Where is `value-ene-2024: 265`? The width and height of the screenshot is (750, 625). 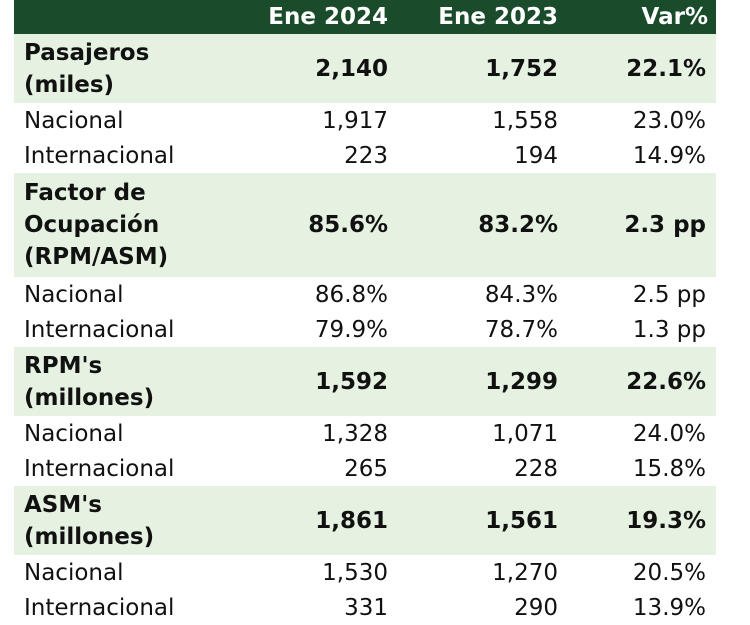 value-ene-2024: 265 is located at coordinates (366, 468).